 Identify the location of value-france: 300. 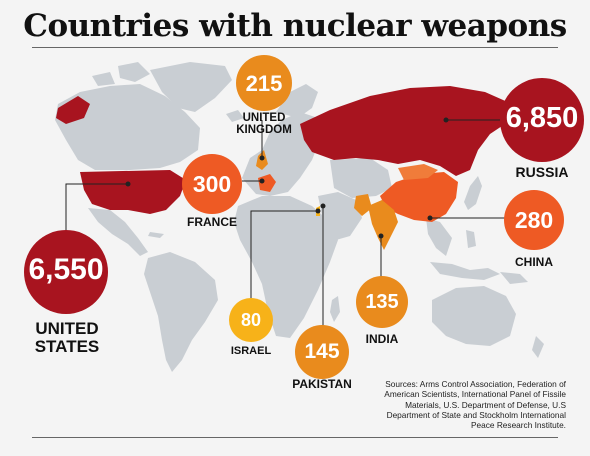
(212, 184).